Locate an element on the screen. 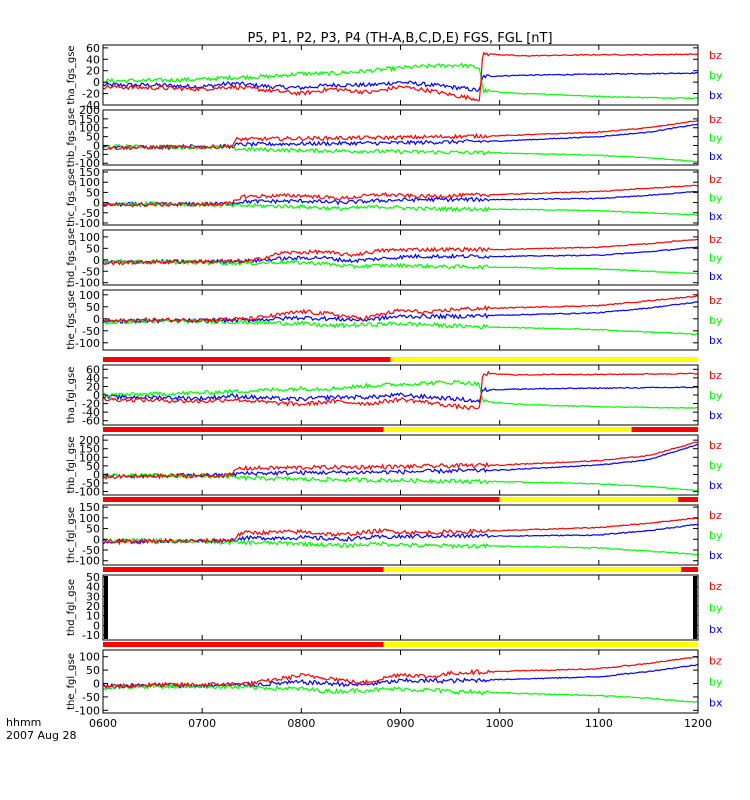 The image size is (750, 800). data-gap-left-bar is located at coordinates (106, 607).